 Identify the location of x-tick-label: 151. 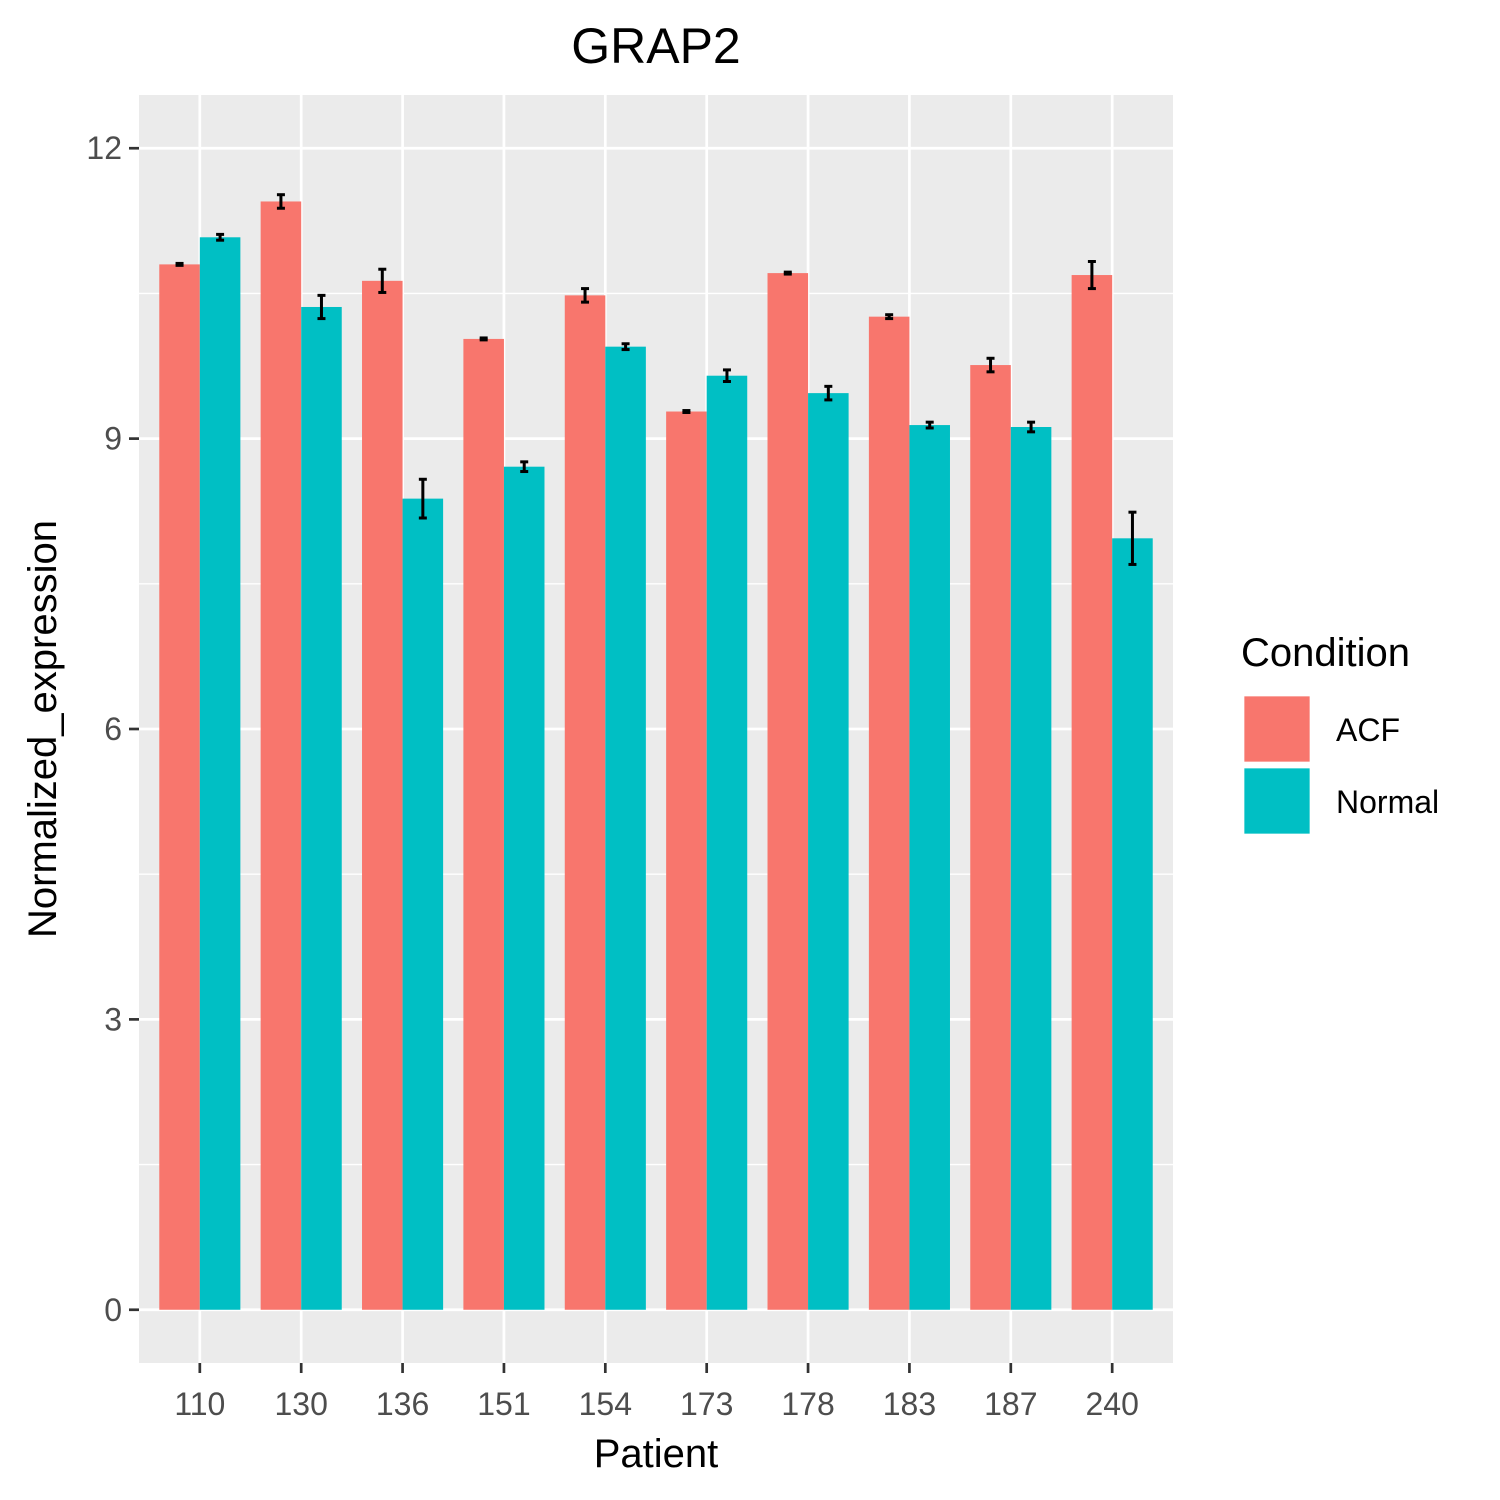
(503, 1404).